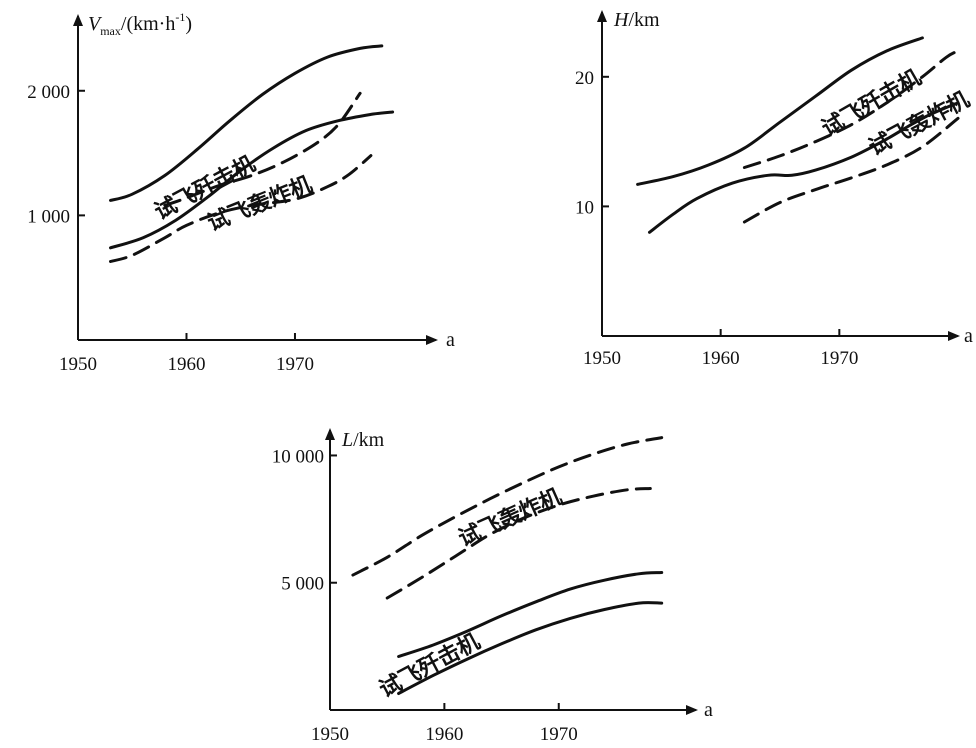 The height and width of the screenshot is (748, 976). What do you see at coordinates (298, 456) in the screenshot?
I see `y-tick-label: 10 000` at bounding box center [298, 456].